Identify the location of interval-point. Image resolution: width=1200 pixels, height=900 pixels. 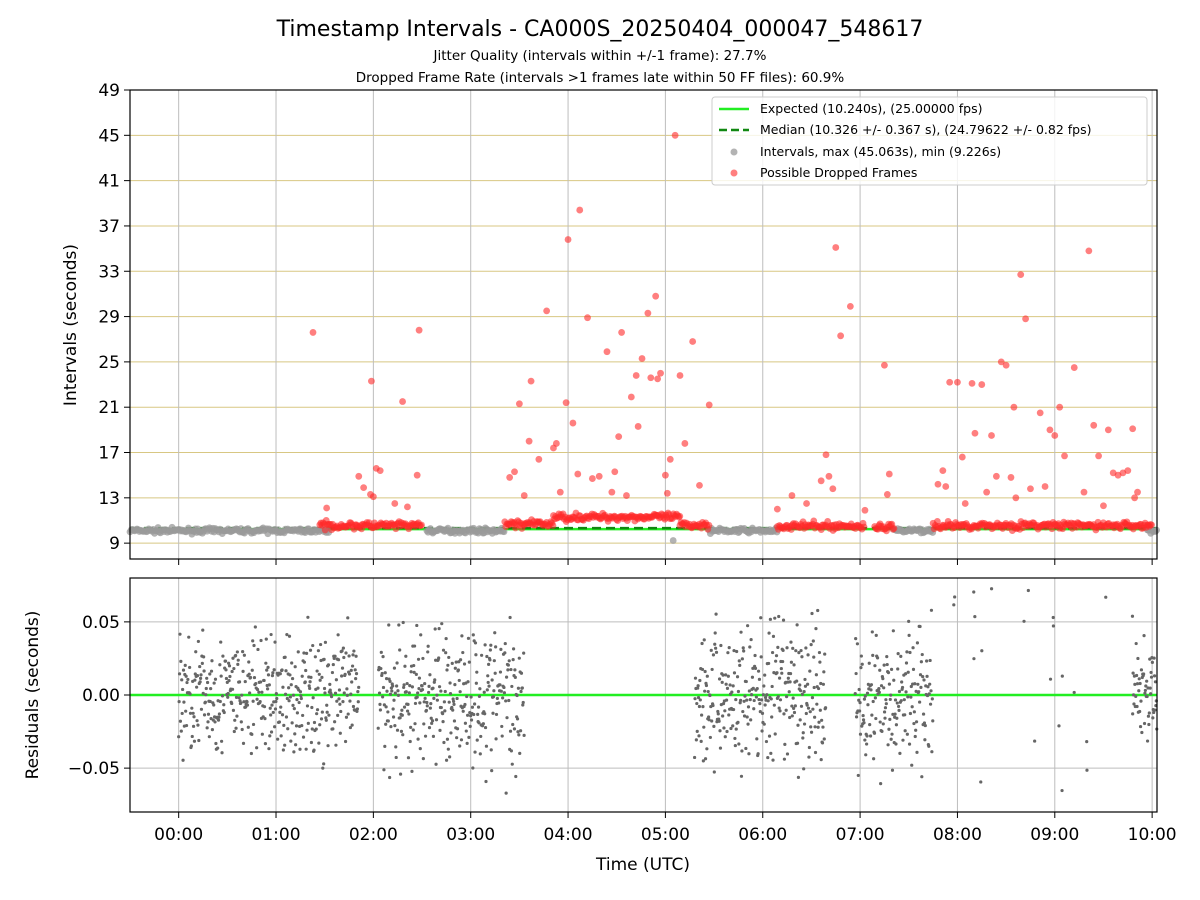
(673, 540).